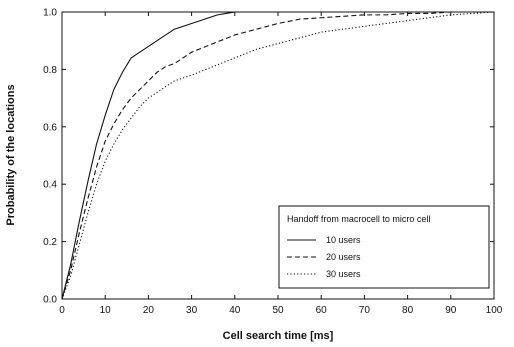 This screenshot has width=514, height=347. What do you see at coordinates (343, 274) in the screenshot?
I see `legend-label: 30 users` at bounding box center [343, 274].